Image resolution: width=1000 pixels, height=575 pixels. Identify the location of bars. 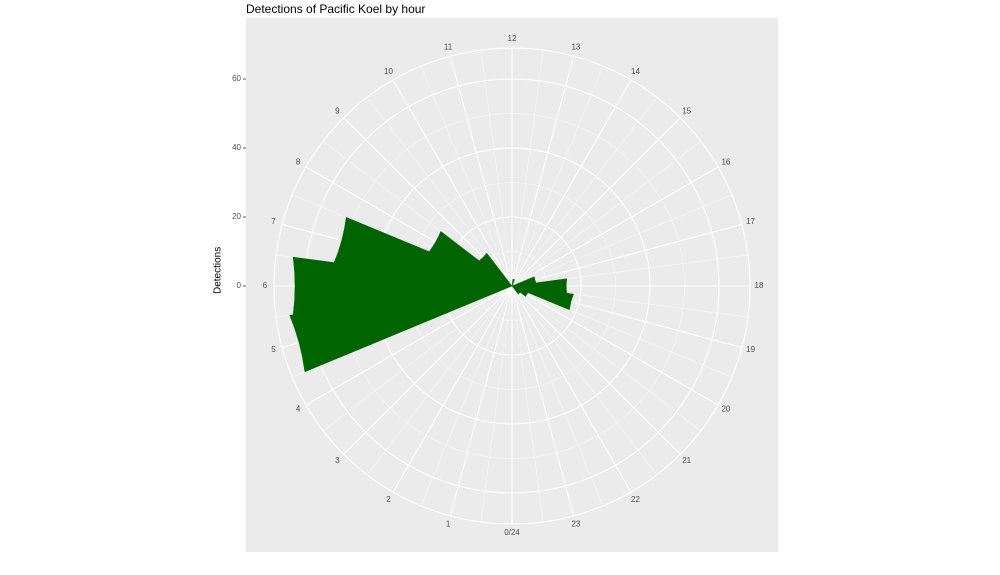
(431, 295).